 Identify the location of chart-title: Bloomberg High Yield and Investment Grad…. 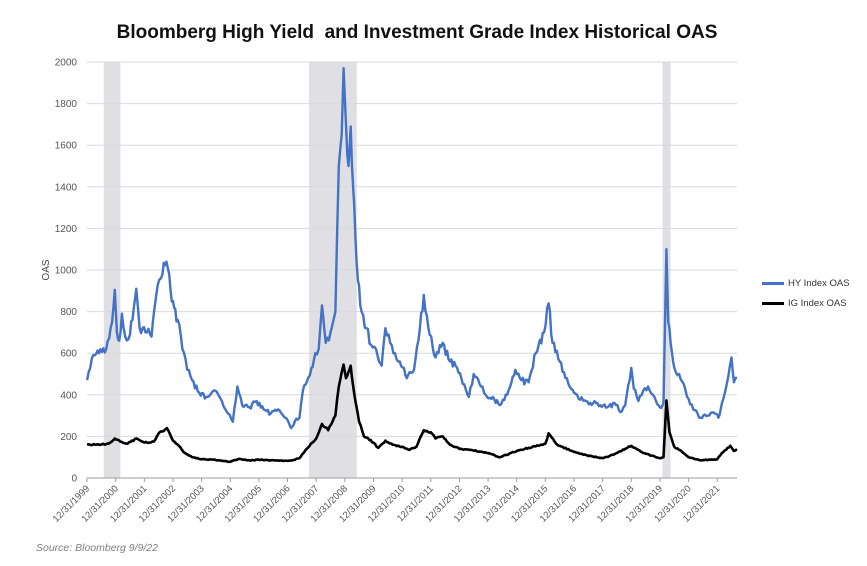
(417, 32).